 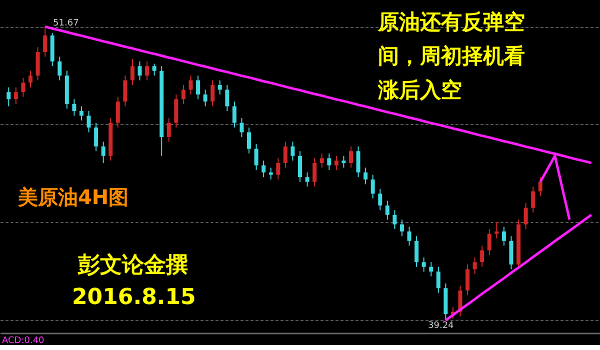 What do you see at coordinates (73, 197) in the screenshot?
I see `annotation: 美原油4H图` at bounding box center [73, 197].